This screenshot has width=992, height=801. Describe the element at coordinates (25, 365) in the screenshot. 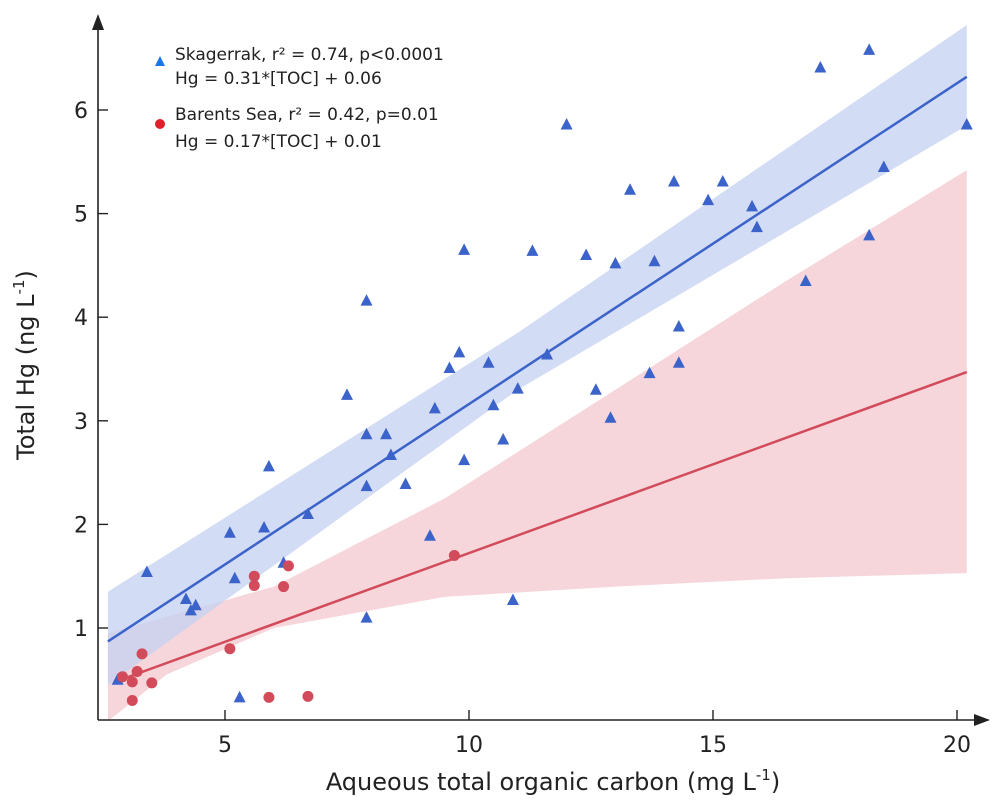

I see `y-axis-title: Total Hg (ng L-1)` at that location.